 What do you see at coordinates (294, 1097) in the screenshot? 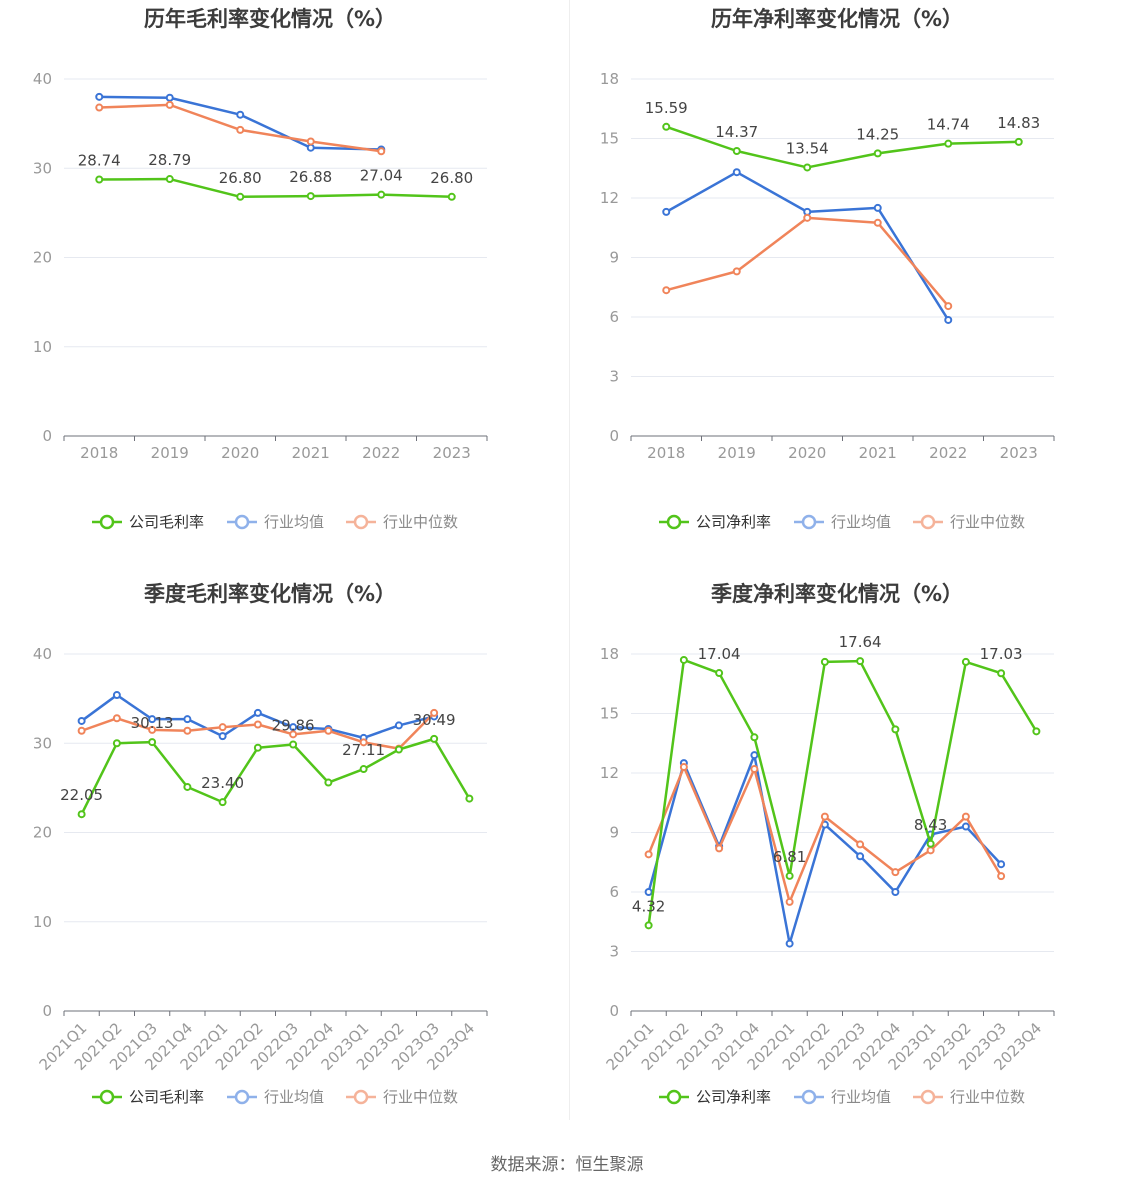
I see `legend-label: 行业均值` at bounding box center [294, 1097].